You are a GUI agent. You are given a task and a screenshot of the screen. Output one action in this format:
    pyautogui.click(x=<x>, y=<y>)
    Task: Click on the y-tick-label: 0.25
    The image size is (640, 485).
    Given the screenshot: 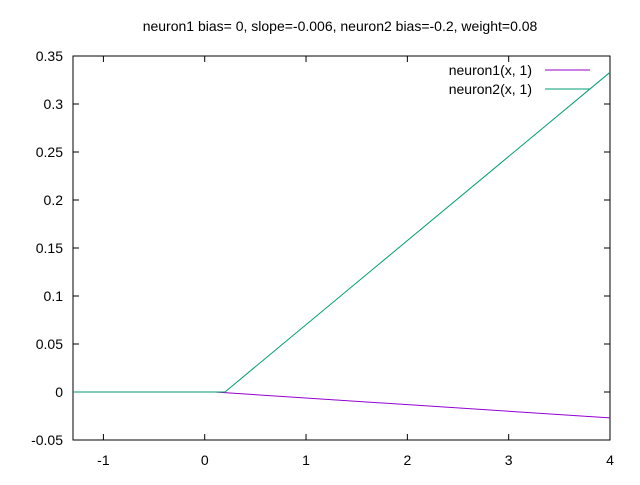 What is the action you would take?
    pyautogui.click(x=49, y=152)
    